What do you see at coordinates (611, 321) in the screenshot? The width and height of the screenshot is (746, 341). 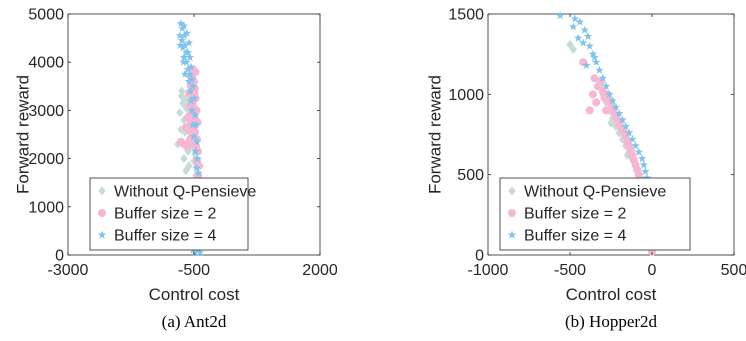 I see `panel-caption: (b) Hopper2d` at bounding box center [611, 321].